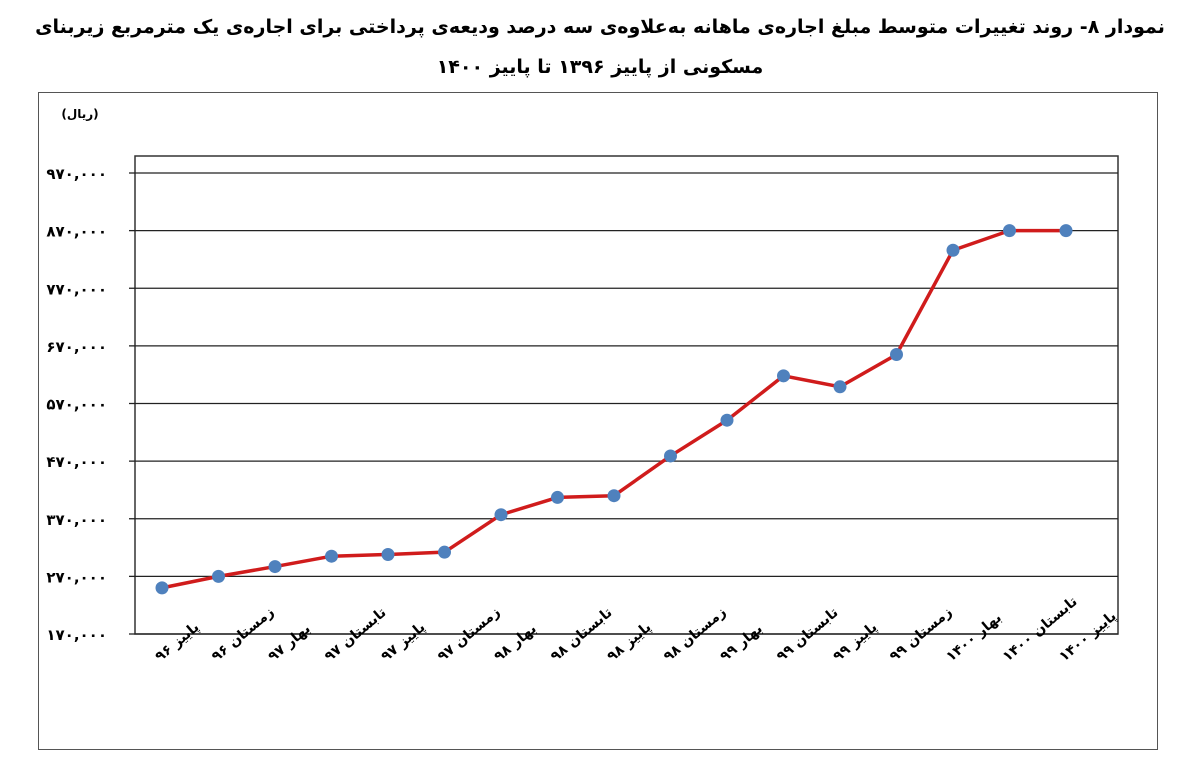  Describe the element at coordinates (76, 232) in the screenshot. I see `y-tick-label: ۸۷۰,۰۰۰` at that location.